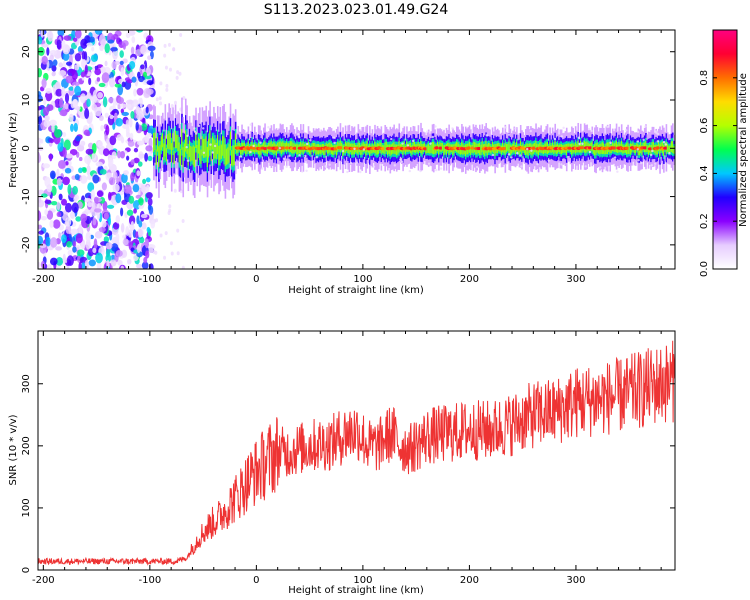 Image resolution: width=750 pixels, height=600 pixels. I want to click on colorbar-tick-label: 0.2, so click(704, 221).